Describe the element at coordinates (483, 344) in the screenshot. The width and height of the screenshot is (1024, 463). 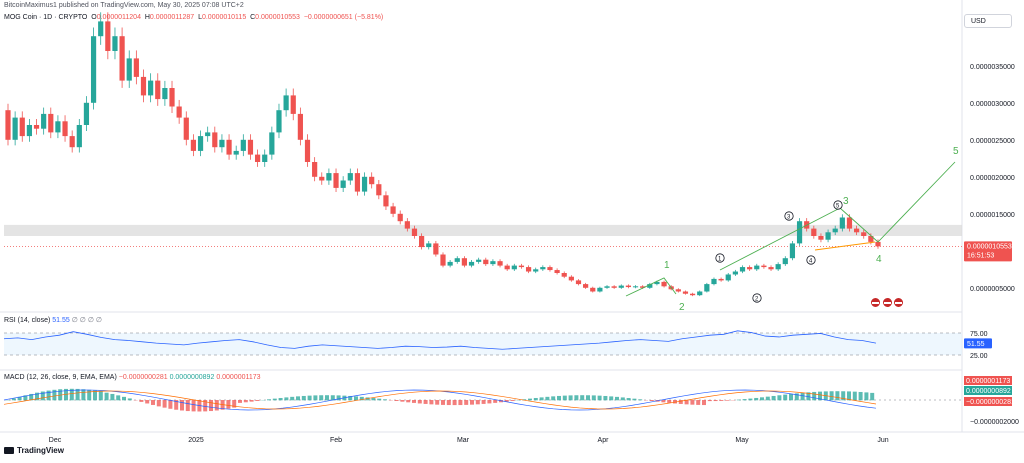
I see `rsi-band` at that location.